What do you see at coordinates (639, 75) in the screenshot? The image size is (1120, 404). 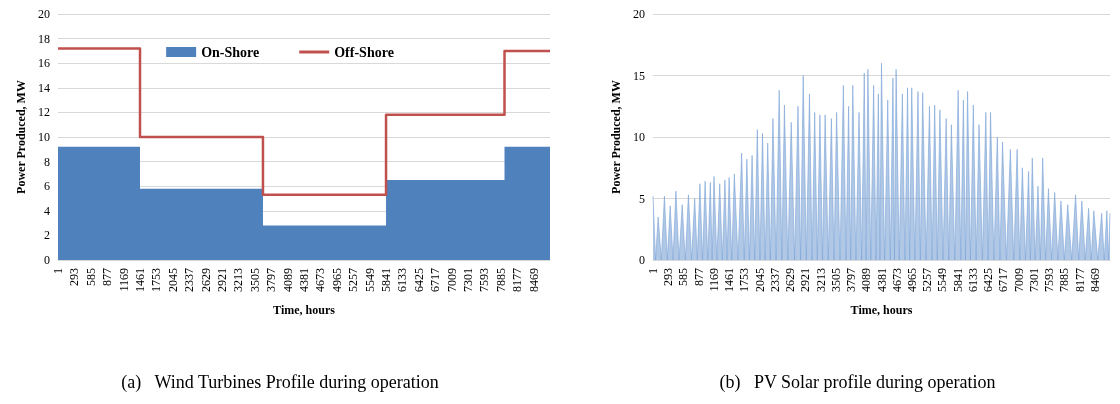 I see `y-tick-label: 15` at bounding box center [639, 75].